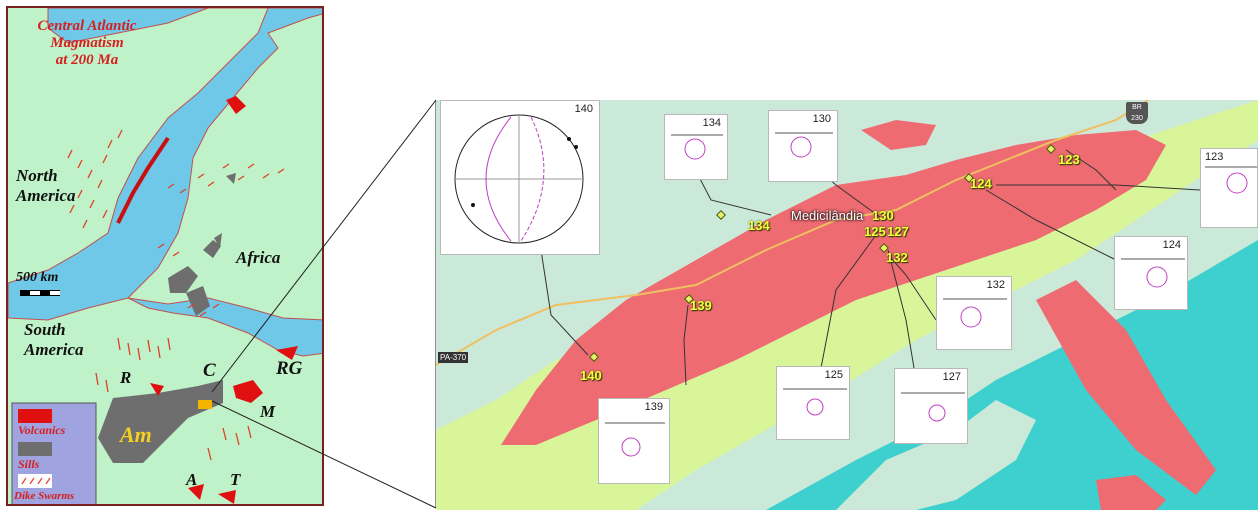 The width and height of the screenshot is (1258, 510). Describe the element at coordinates (1069, 159) in the screenshot. I see `site-label-123: 123` at that location.